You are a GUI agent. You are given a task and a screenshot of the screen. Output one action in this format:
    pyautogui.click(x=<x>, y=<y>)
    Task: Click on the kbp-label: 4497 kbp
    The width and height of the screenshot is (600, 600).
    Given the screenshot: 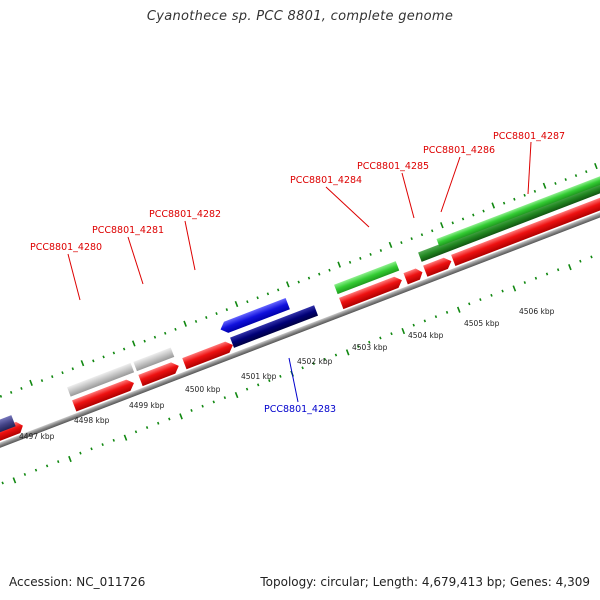 What is the action you would take?
    pyautogui.click(x=37, y=436)
    